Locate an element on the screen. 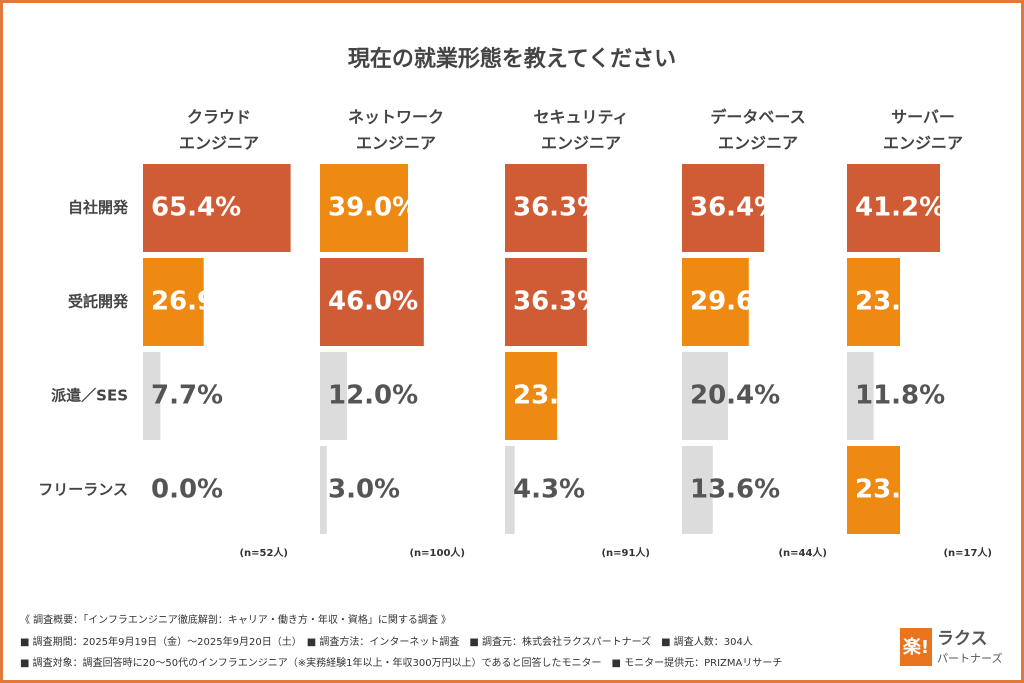 The width and height of the screenshot is (1024, 683). sample-size: (n=100人) is located at coordinates (437, 552).